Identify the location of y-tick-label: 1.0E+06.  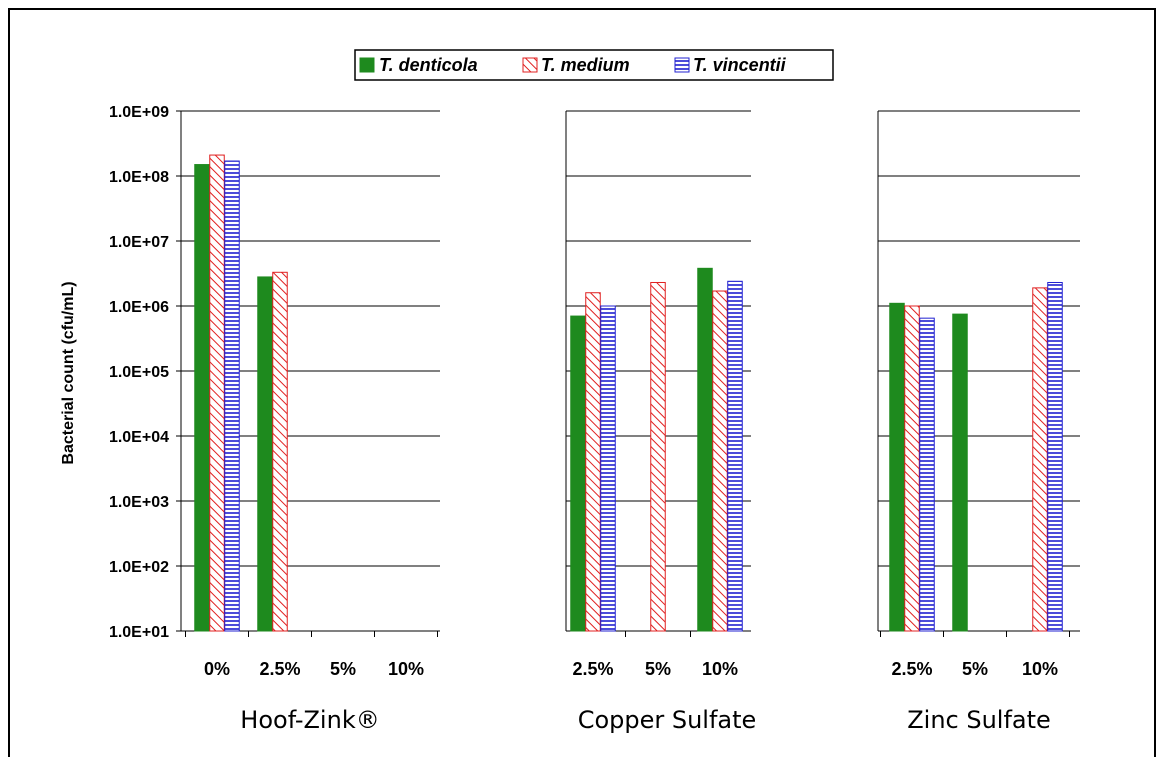
(139, 307).